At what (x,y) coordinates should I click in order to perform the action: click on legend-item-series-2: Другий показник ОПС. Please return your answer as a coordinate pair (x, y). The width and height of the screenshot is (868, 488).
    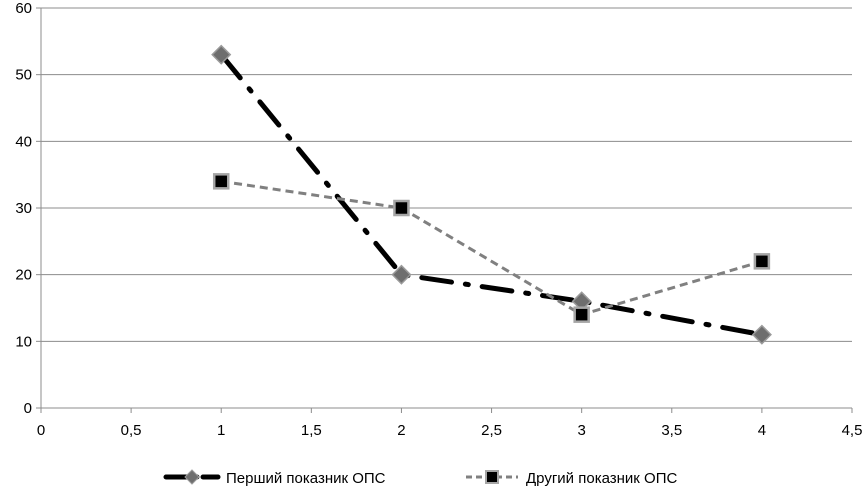
    Looking at the image, I should click on (571, 478).